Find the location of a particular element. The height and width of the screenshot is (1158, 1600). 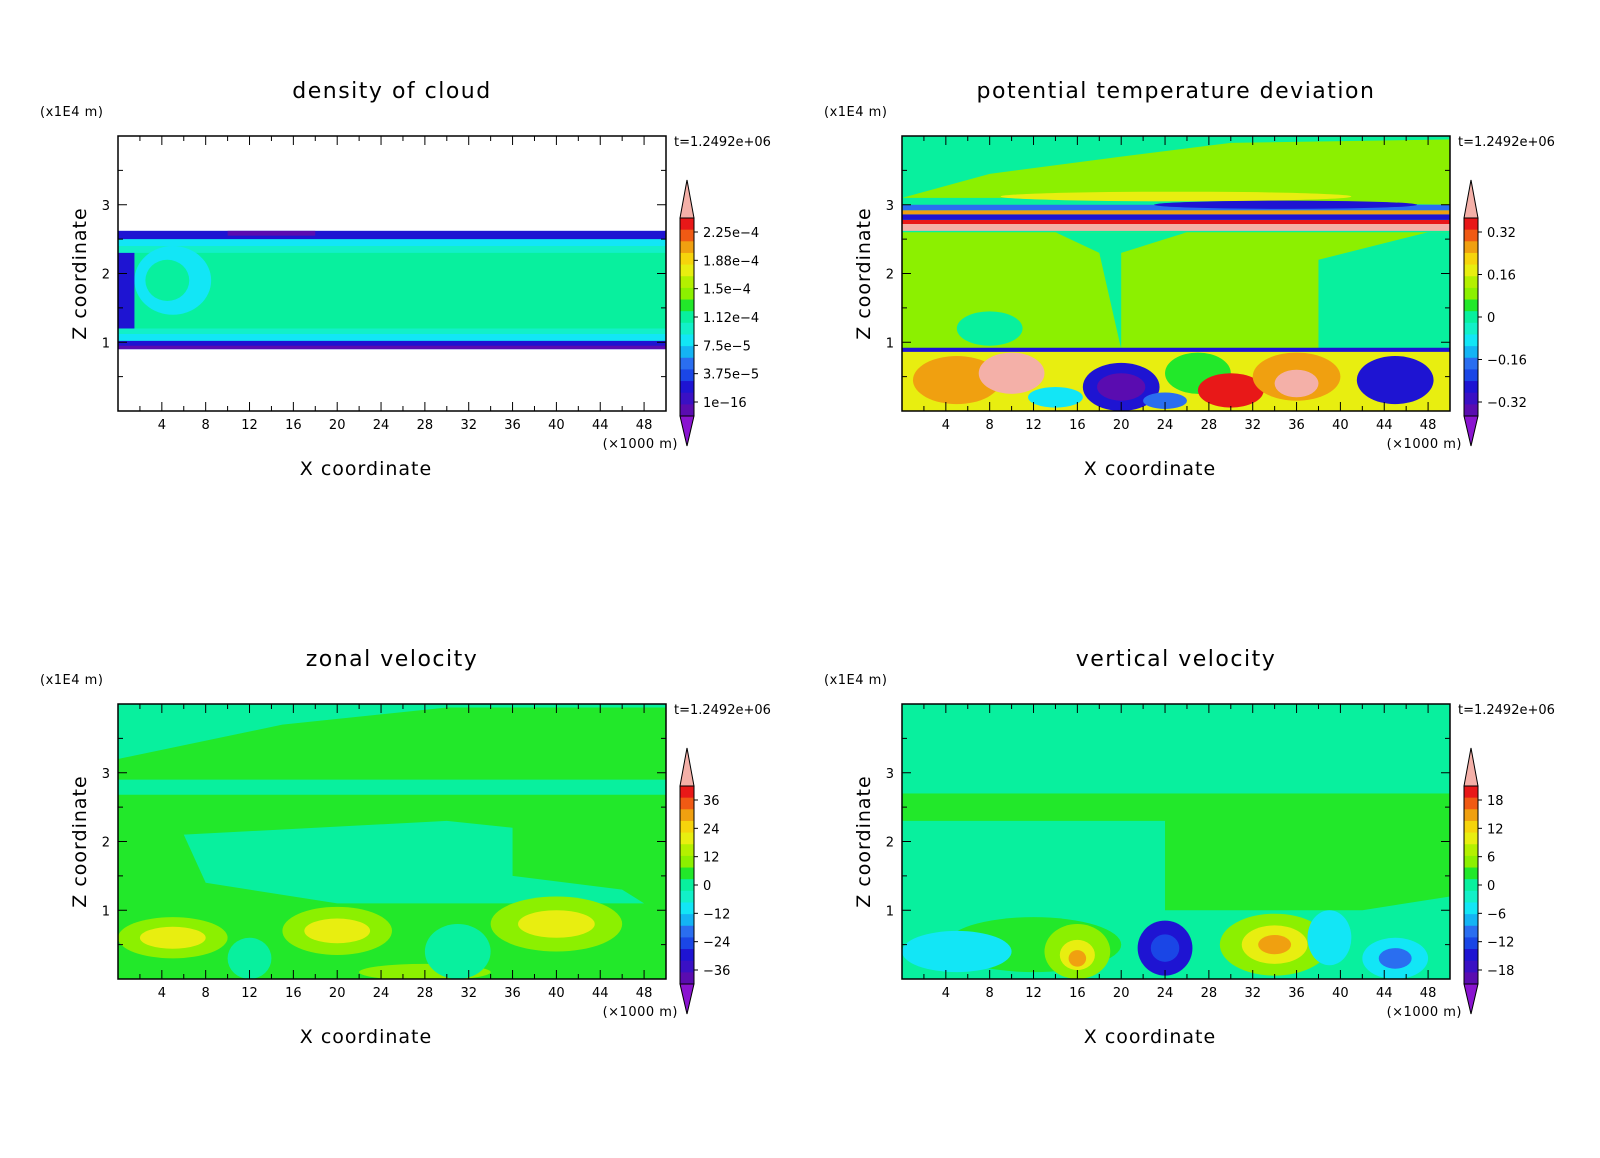

colorbar-tick-label: 18 is located at coordinates (1495, 801).